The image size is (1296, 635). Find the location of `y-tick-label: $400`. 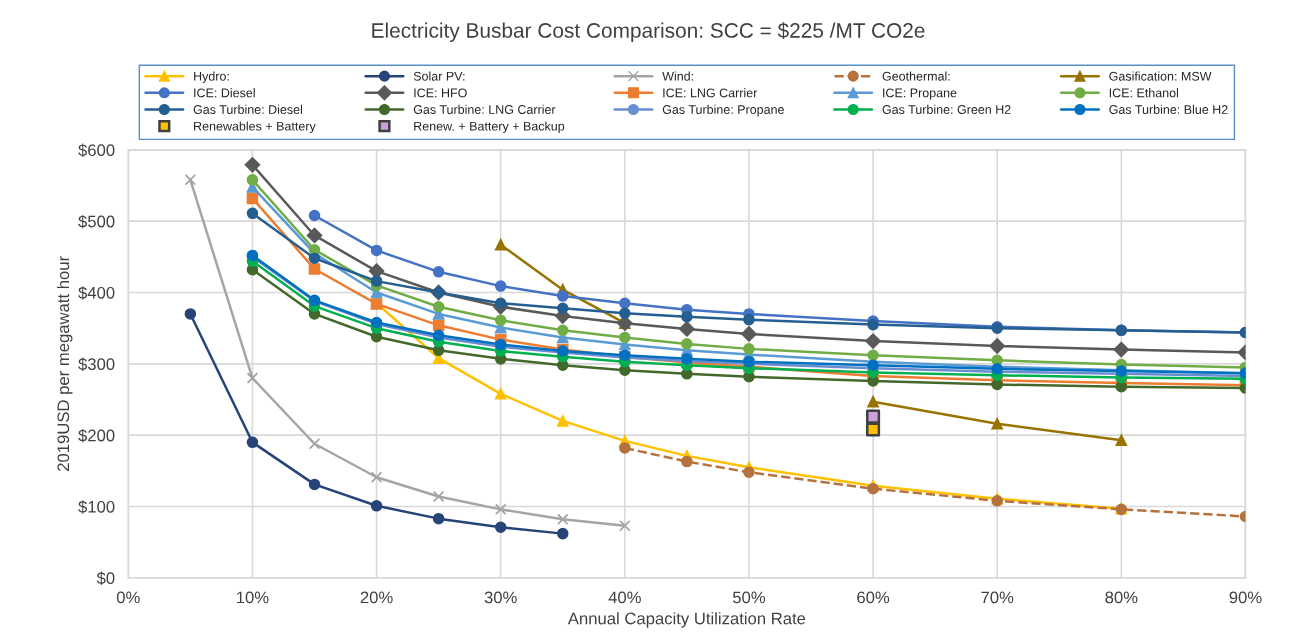

y-tick-label: $400 is located at coordinates (96, 293).